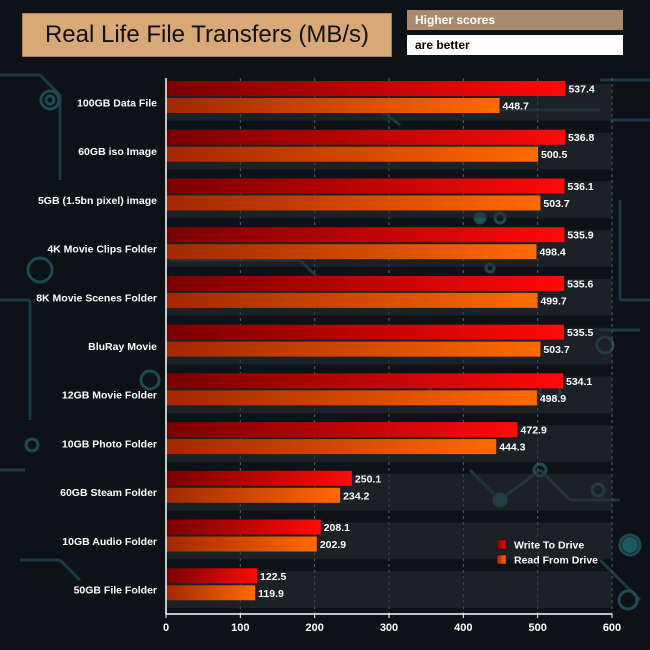 This screenshot has width=650, height=650. Describe the element at coordinates (580, 236) in the screenshot. I see `data-label: 535.9` at that location.